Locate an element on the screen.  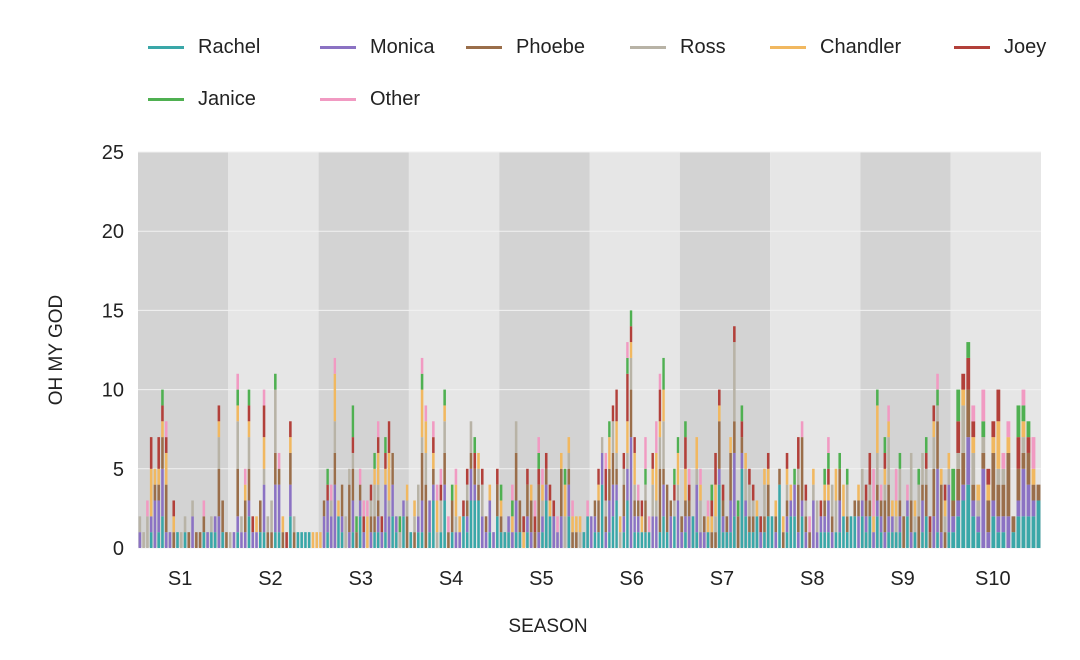
season-band-s8 is located at coordinates (815, 350).